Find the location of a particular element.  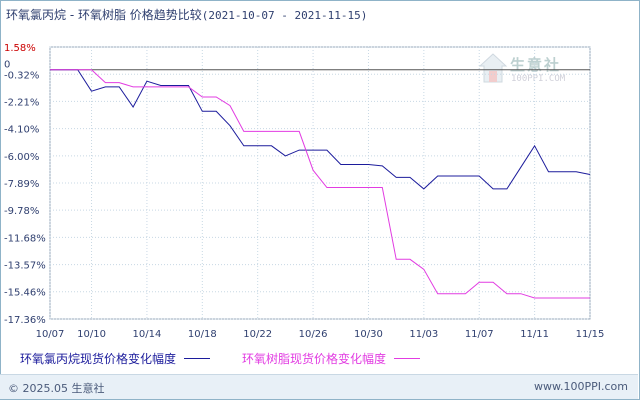

footer-site-link: www.100PPI.com is located at coordinates (581, 386).